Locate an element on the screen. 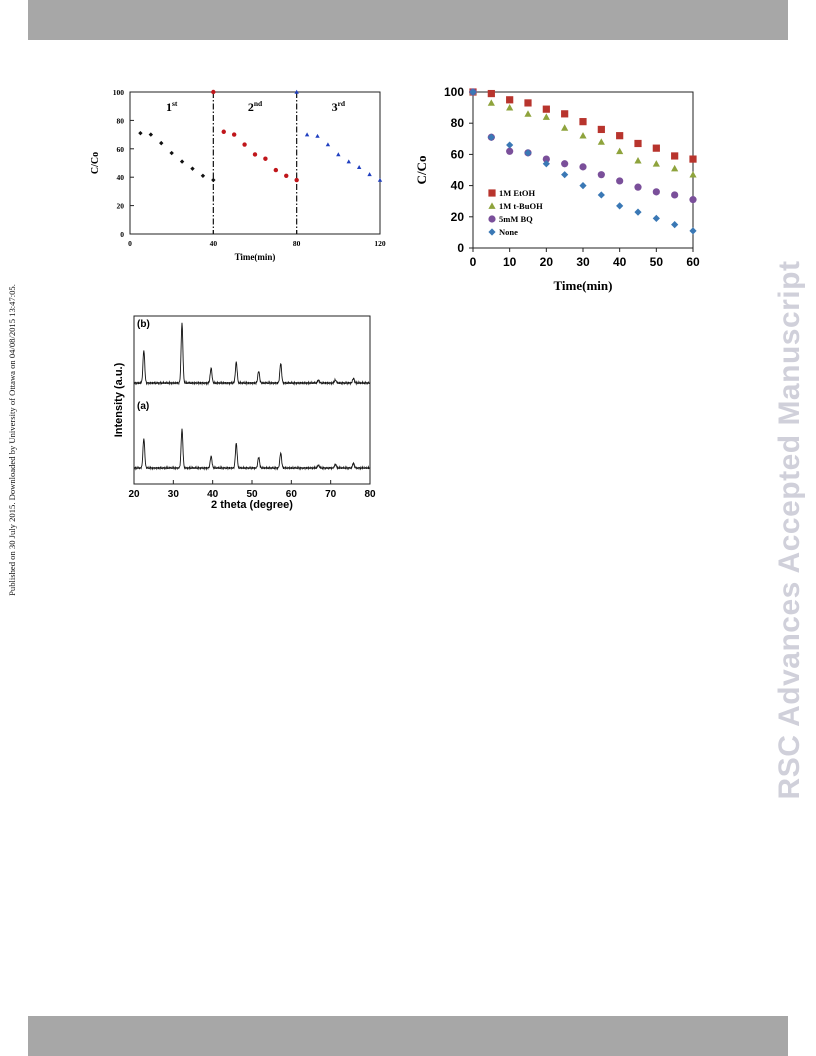 Image resolution: width=816 pixels, height=1056 pixels. footer-bar is located at coordinates (408, 1036).